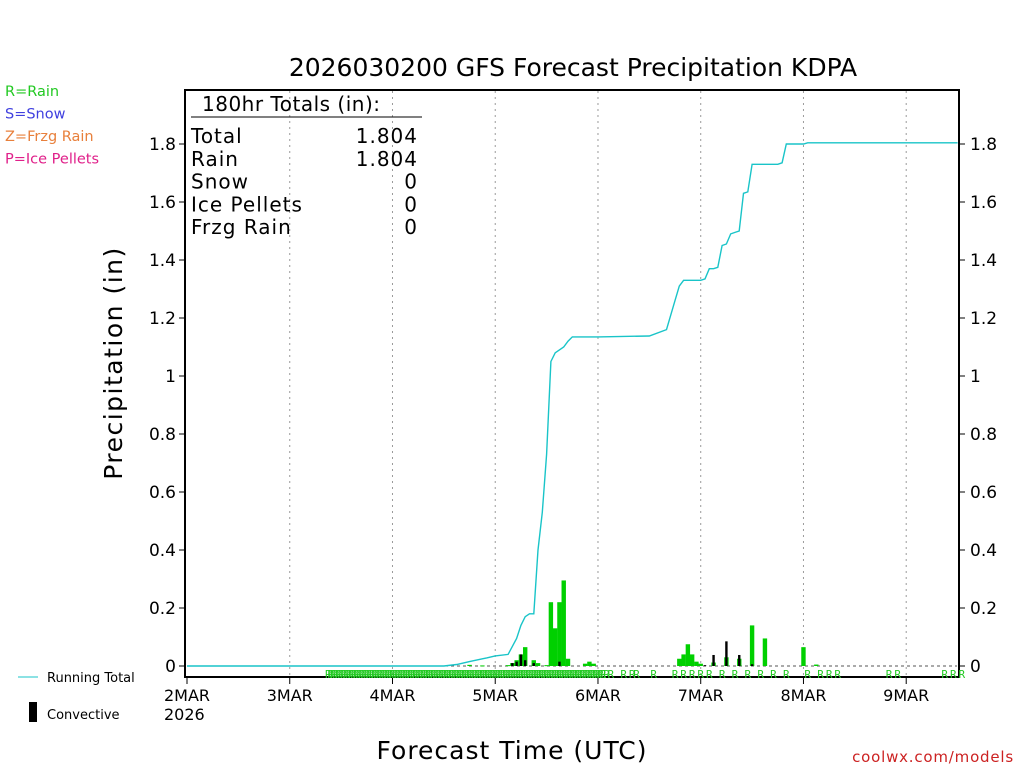  What do you see at coordinates (983, 551) in the screenshot?
I see `y-tick-label-right: 0.4` at bounding box center [983, 551].